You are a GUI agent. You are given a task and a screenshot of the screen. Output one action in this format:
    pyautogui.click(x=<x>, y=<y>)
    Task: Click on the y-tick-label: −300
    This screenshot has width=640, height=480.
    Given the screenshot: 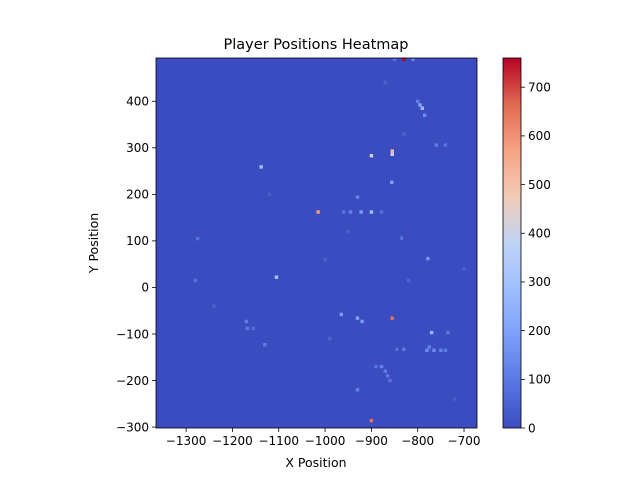 What is the action you would take?
    pyautogui.click(x=132, y=427)
    